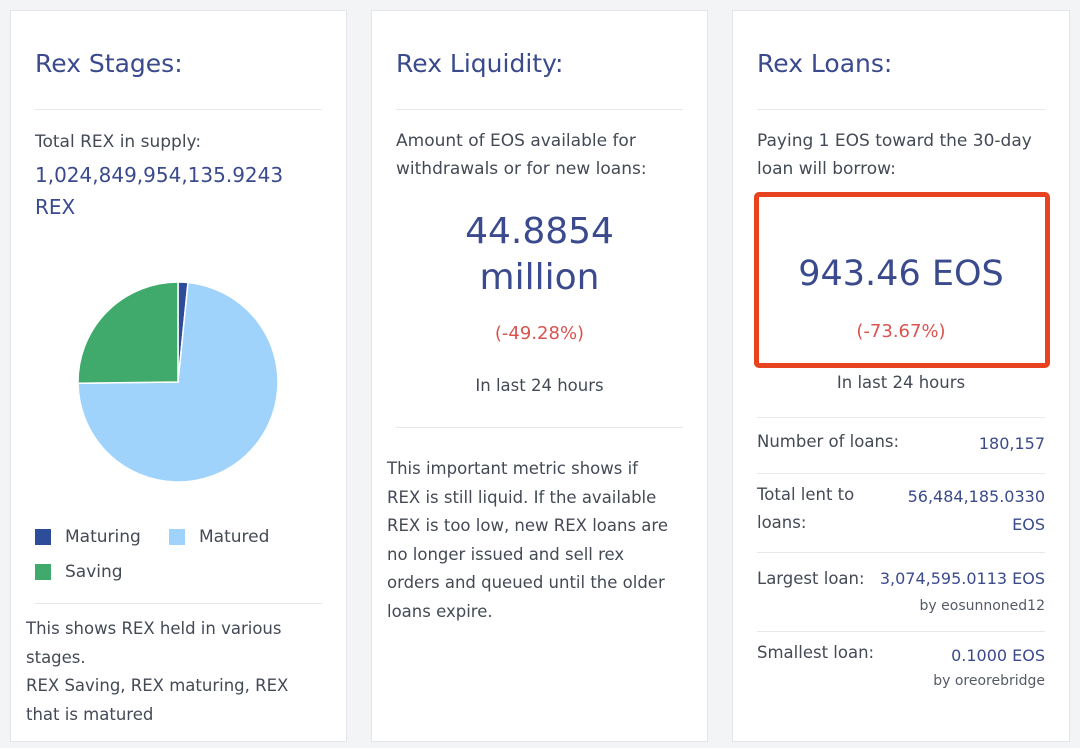 The image size is (1080, 748). What do you see at coordinates (901, 382) in the screenshot?
I see `loan-period: In last 24 hours` at bounding box center [901, 382].